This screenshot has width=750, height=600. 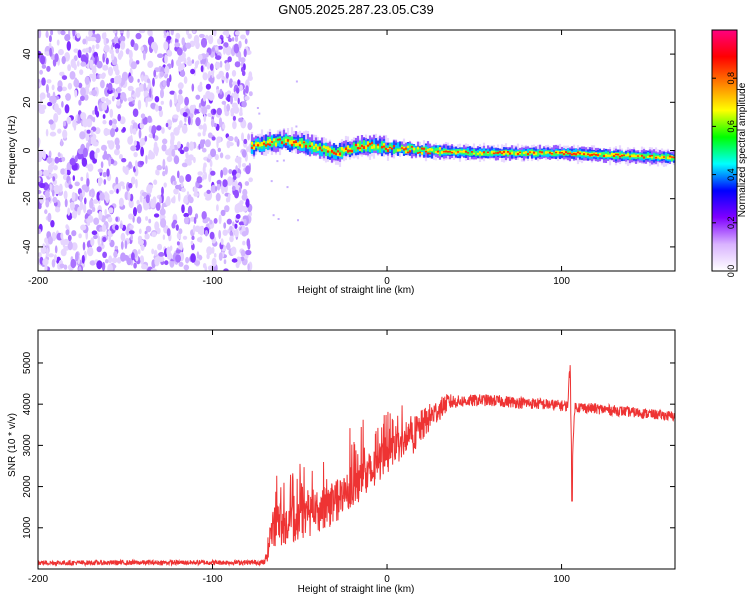 I want to click on y-tick-label: -20, so click(x=27, y=198).